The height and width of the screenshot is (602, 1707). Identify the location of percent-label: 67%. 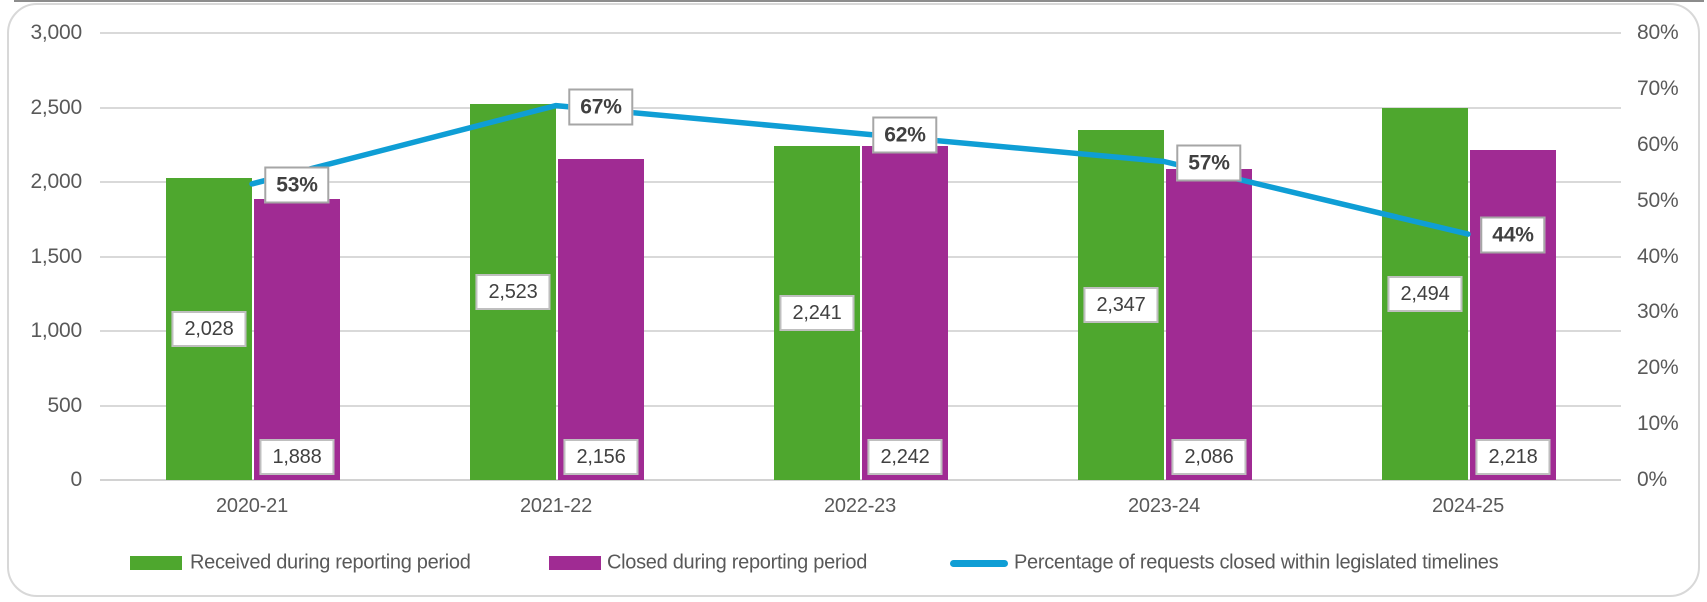
(601, 107).